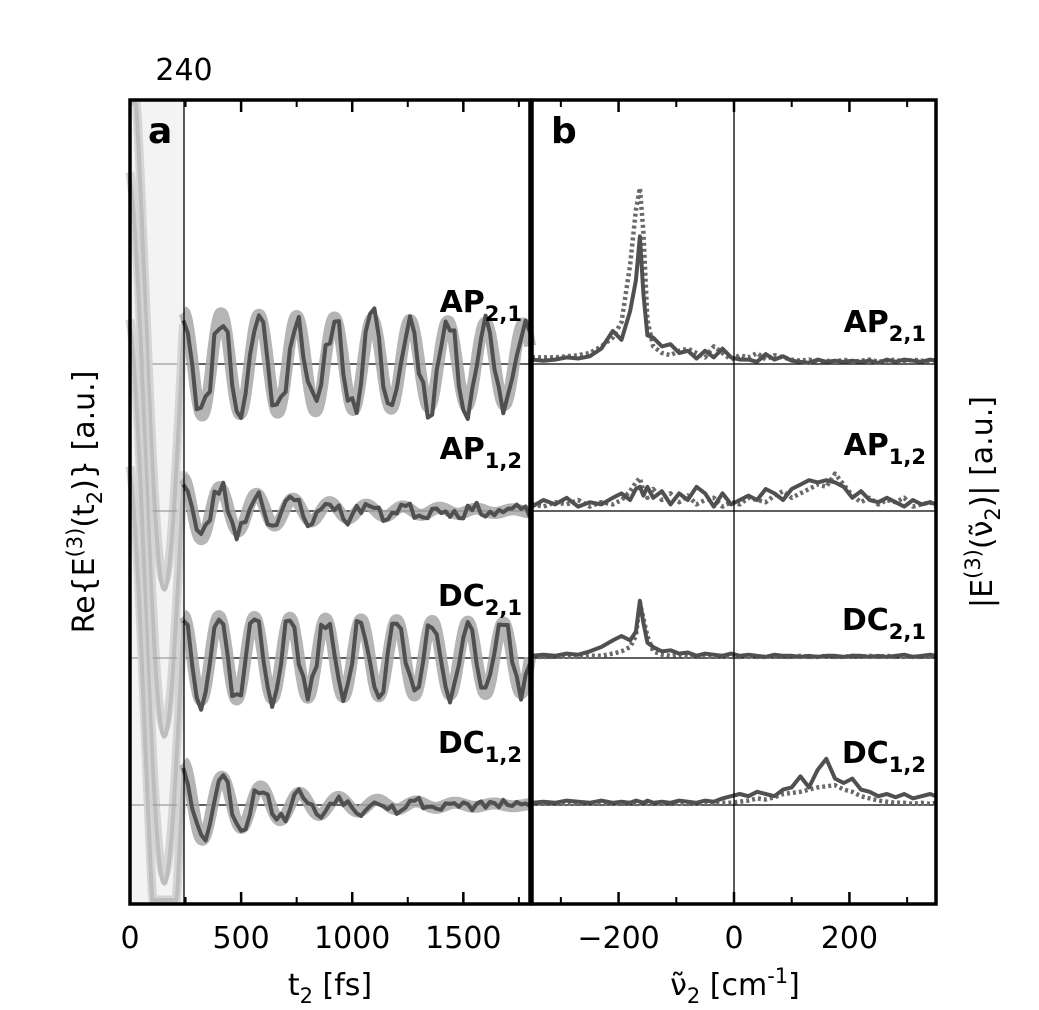 Image resolution: width=1039 pixels, height=1010 pixels. Describe the element at coordinates (735, 985) in the screenshot. I see `panel-b-xlabel: ν̃2 [cm-1]` at that location.